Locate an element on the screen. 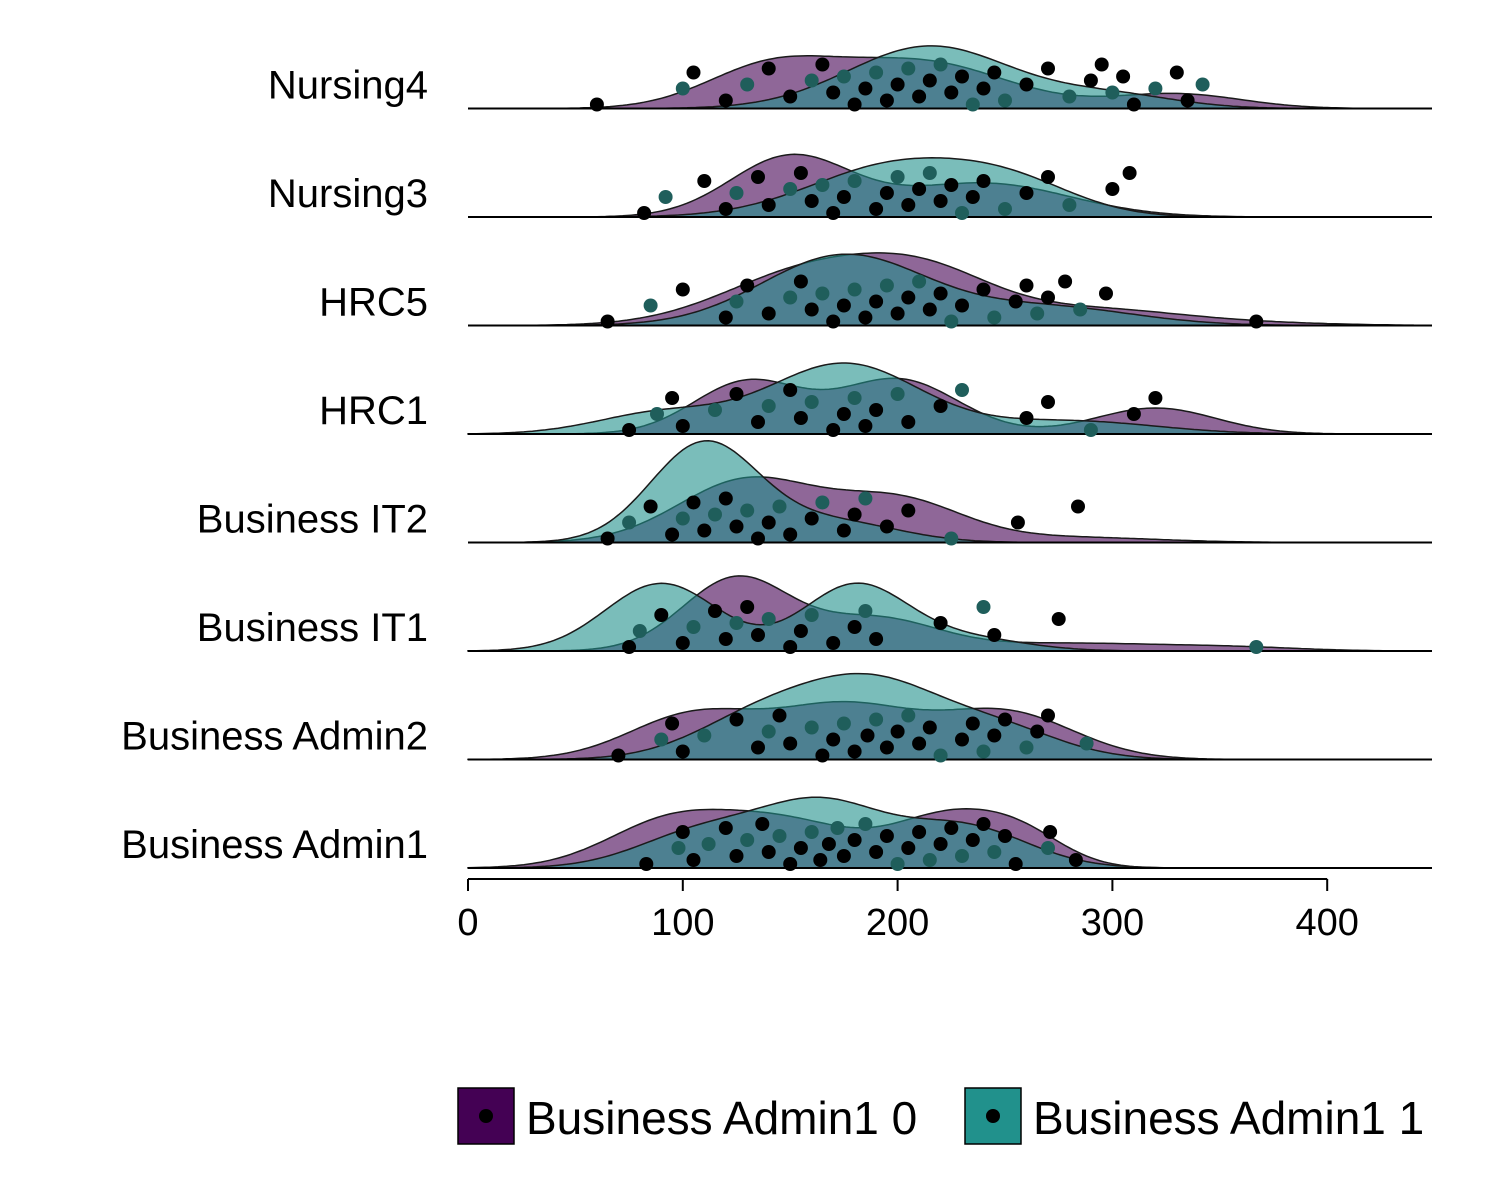  legend-point-icon is located at coordinates (486, 1116).